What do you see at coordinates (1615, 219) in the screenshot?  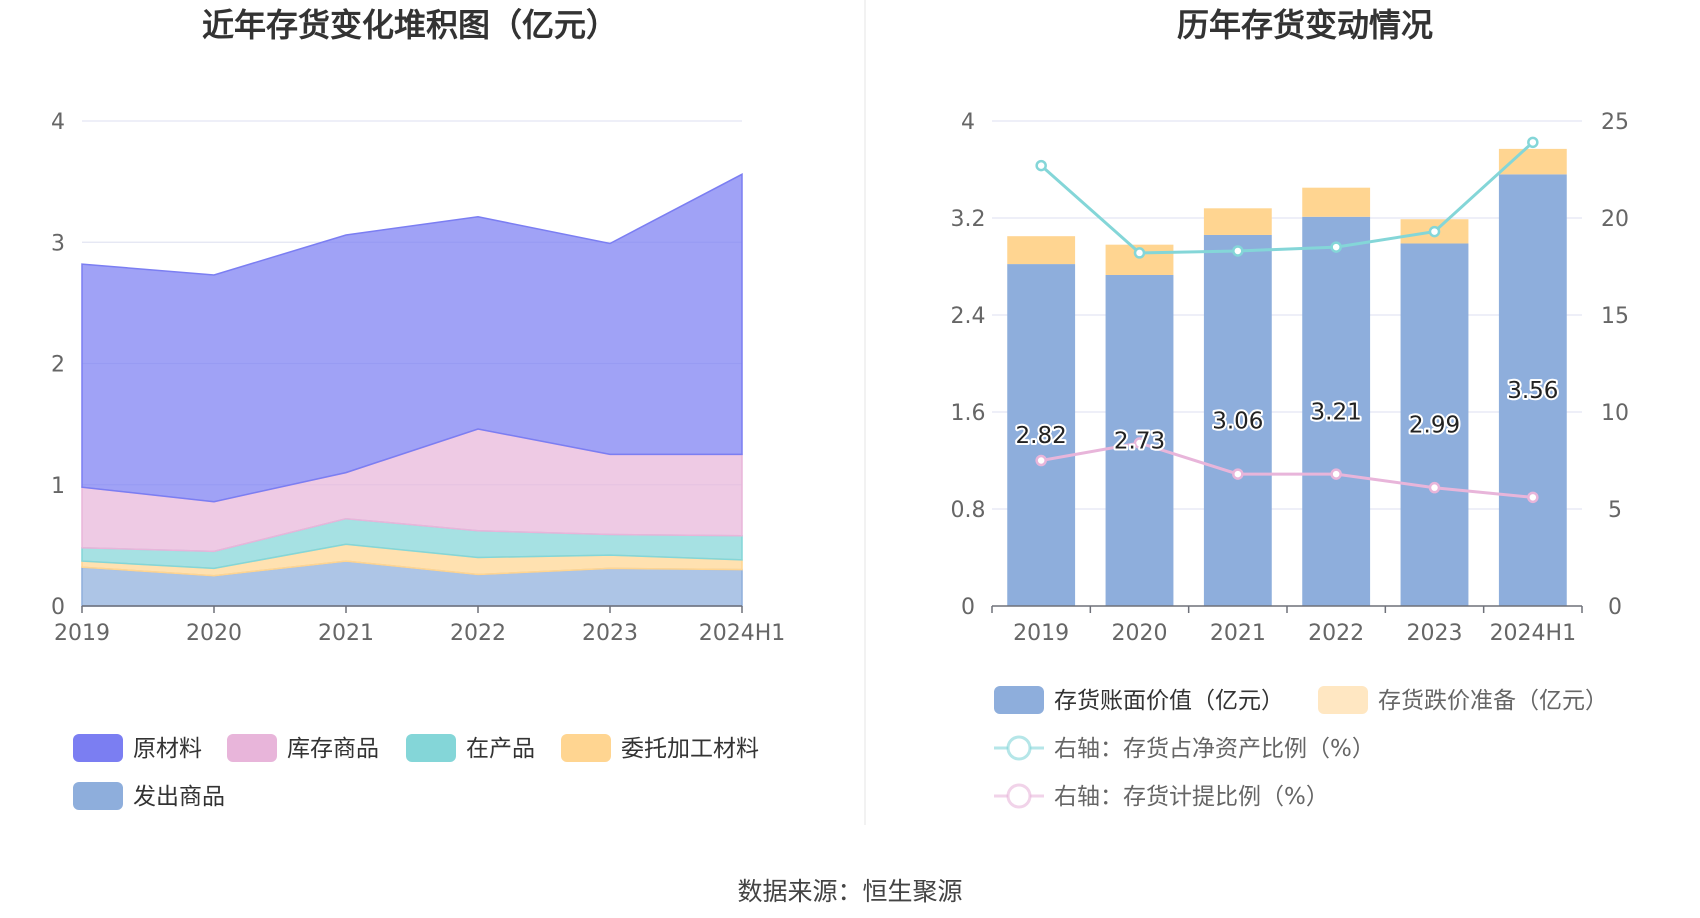 I see `right-y2-tick-label: 20` at bounding box center [1615, 219].